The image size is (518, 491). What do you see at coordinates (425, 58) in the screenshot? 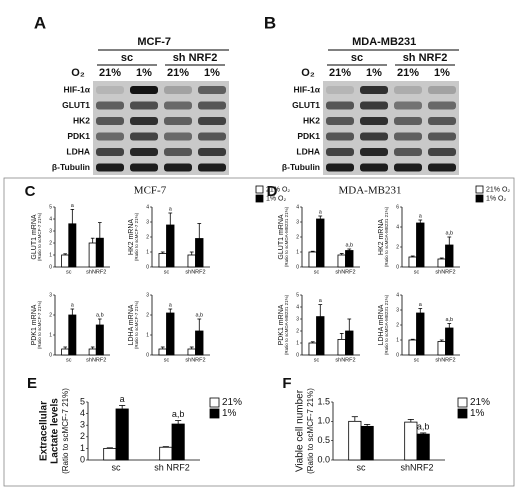
I see `group-label: sh NRF2` at bounding box center [425, 58].